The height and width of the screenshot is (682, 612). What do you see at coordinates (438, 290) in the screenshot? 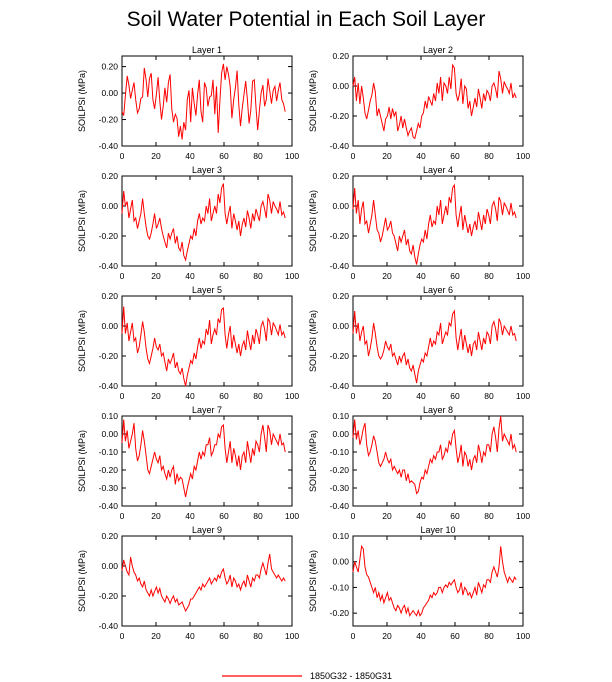
I see `panel-title: Layer 6` at bounding box center [438, 290].